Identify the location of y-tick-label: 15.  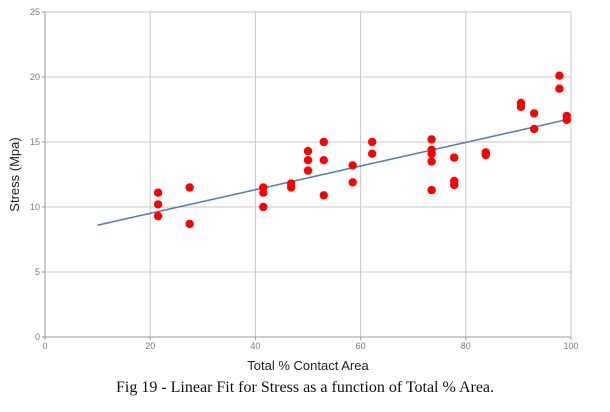
(35, 142).